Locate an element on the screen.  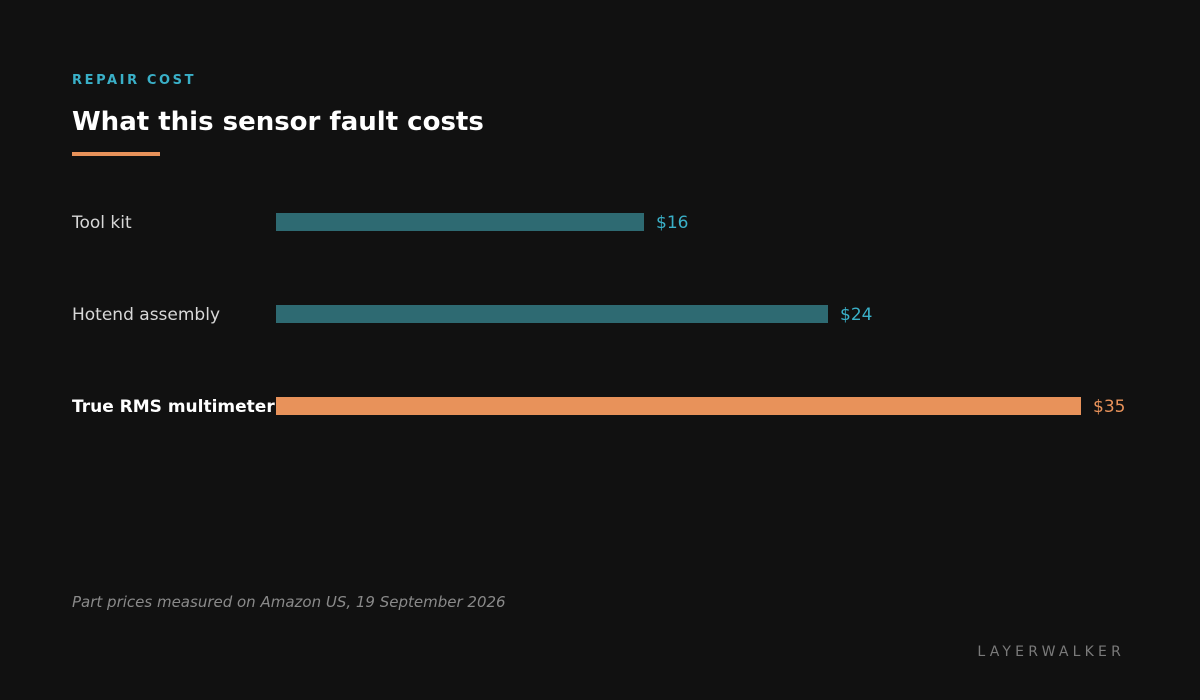
title-accent-rule is located at coordinates (116, 154).